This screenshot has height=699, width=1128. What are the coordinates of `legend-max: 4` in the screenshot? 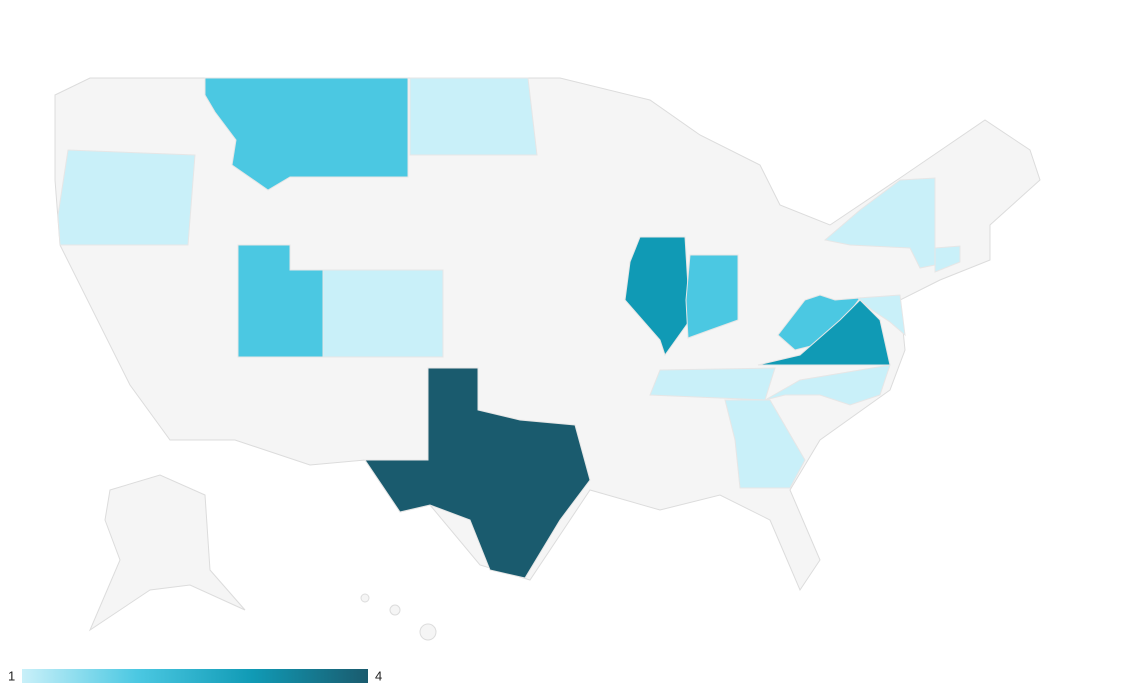 It's located at (378, 675).